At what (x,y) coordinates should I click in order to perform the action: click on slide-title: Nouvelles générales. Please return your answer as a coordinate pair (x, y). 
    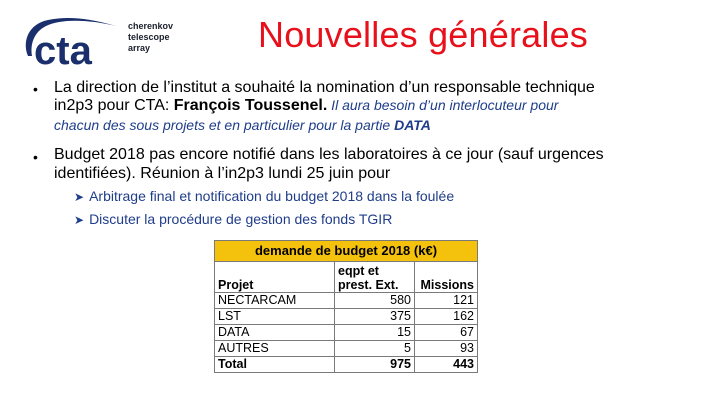
    Looking at the image, I should click on (423, 34).